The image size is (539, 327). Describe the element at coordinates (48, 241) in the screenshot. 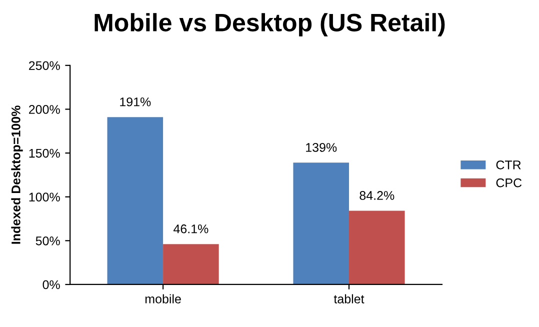

I see `y-tick-label: 50%` at that location.